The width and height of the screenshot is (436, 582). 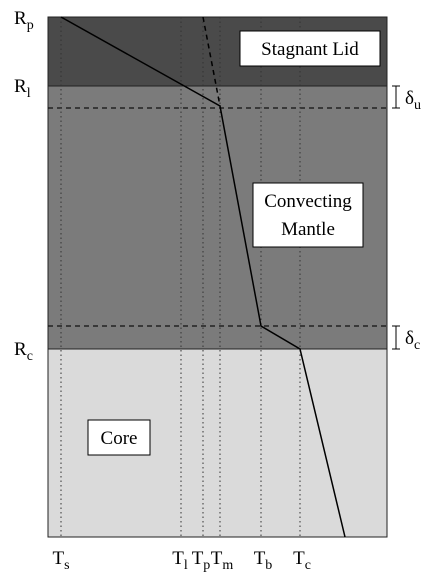 I want to click on temperature-label: Tp, so click(x=201, y=560).